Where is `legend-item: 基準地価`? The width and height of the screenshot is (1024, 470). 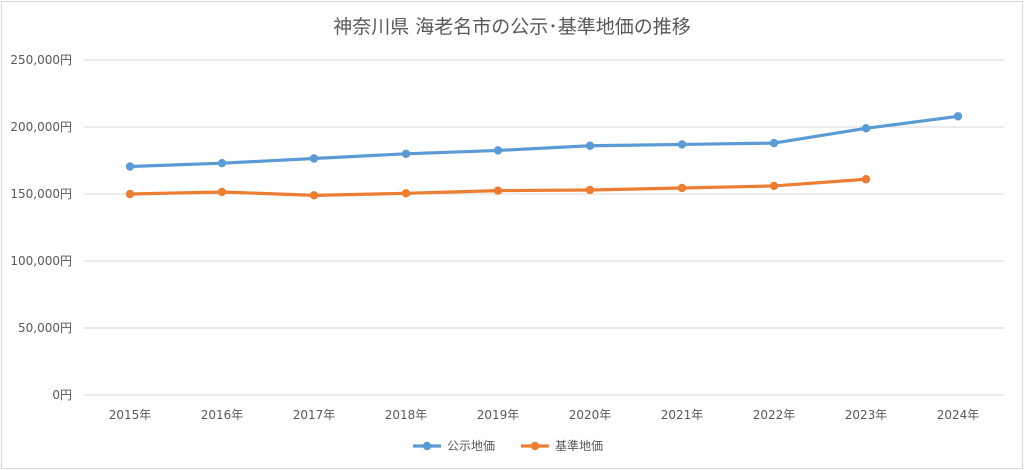 legend-item: 基準地価 is located at coordinates (562, 445).